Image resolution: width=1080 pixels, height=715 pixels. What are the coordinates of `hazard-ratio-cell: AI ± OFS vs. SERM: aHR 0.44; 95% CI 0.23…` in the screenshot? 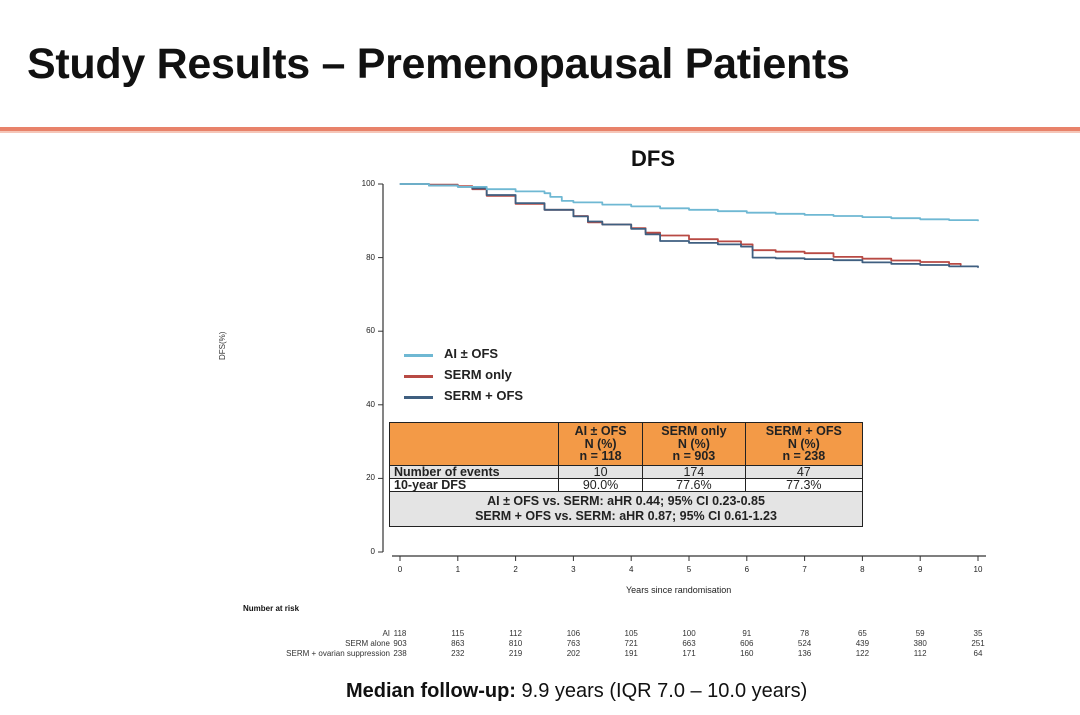 It's located at (626, 508).